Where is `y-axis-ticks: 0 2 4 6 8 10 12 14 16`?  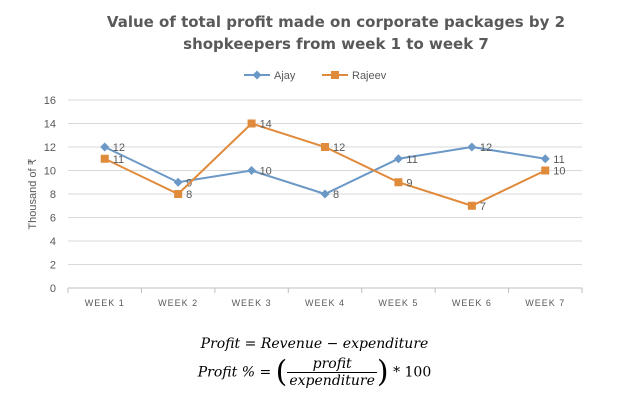
y-axis-ticks: 0 2 4 6 8 10 12 14 16 is located at coordinates (50, 195).